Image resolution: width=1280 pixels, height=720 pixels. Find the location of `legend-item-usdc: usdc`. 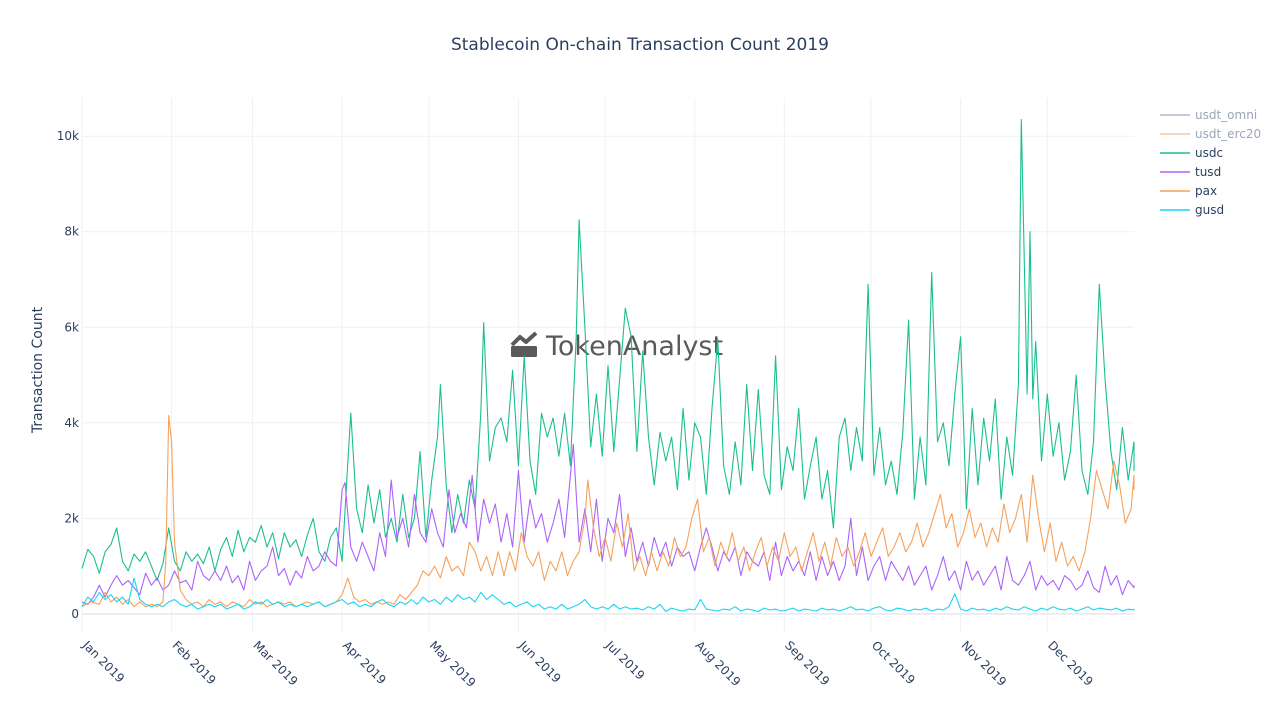

legend-item-usdc: usdc is located at coordinates (1191, 153).